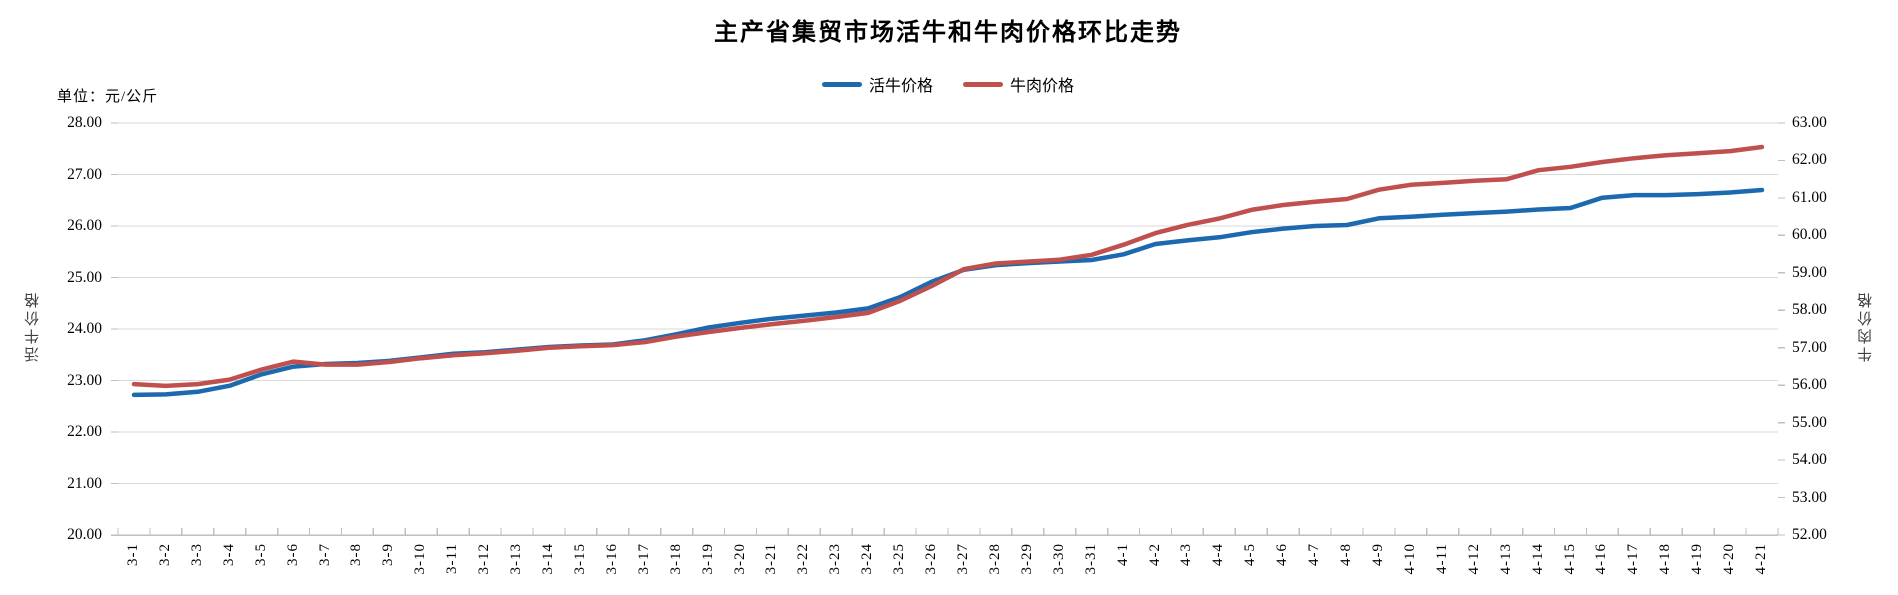  I want to click on unit-label: 单位：元/公斤, so click(108, 97).